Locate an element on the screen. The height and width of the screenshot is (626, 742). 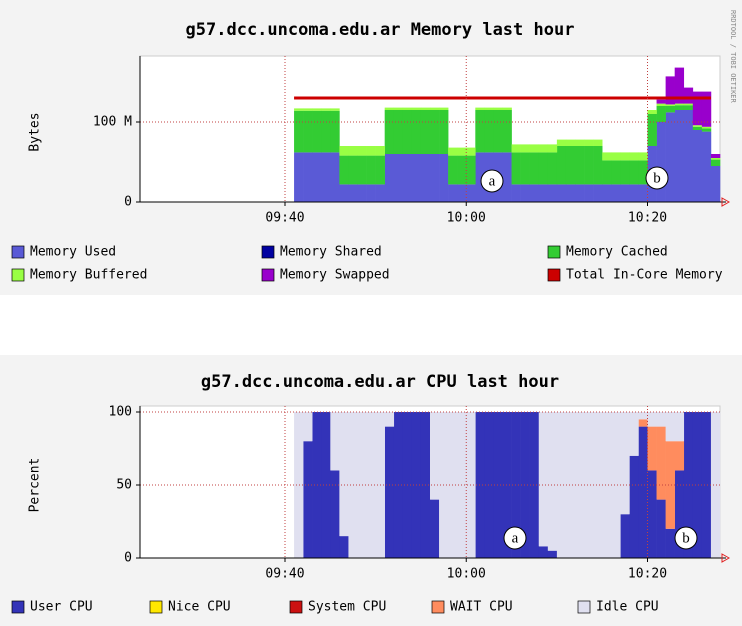
legend-label: Memory Cached is located at coordinates (617, 252).